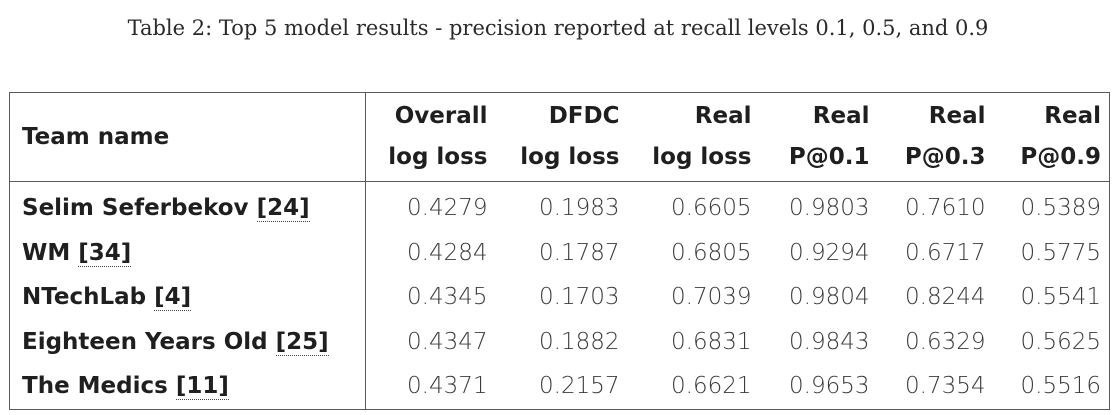 This screenshot has height=415, width=1116. What do you see at coordinates (1051, 137) in the screenshot?
I see `header-real-p09: Real P@0.9` at bounding box center [1051, 137].